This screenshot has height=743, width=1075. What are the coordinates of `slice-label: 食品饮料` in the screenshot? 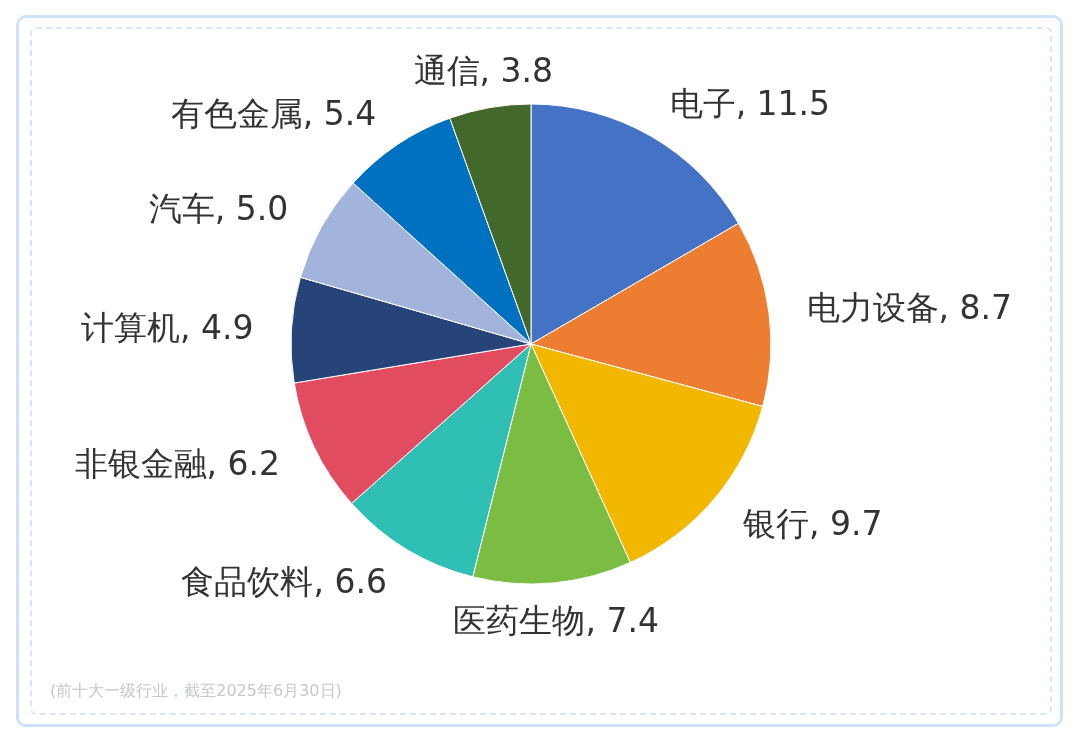 It's located at (247, 582).